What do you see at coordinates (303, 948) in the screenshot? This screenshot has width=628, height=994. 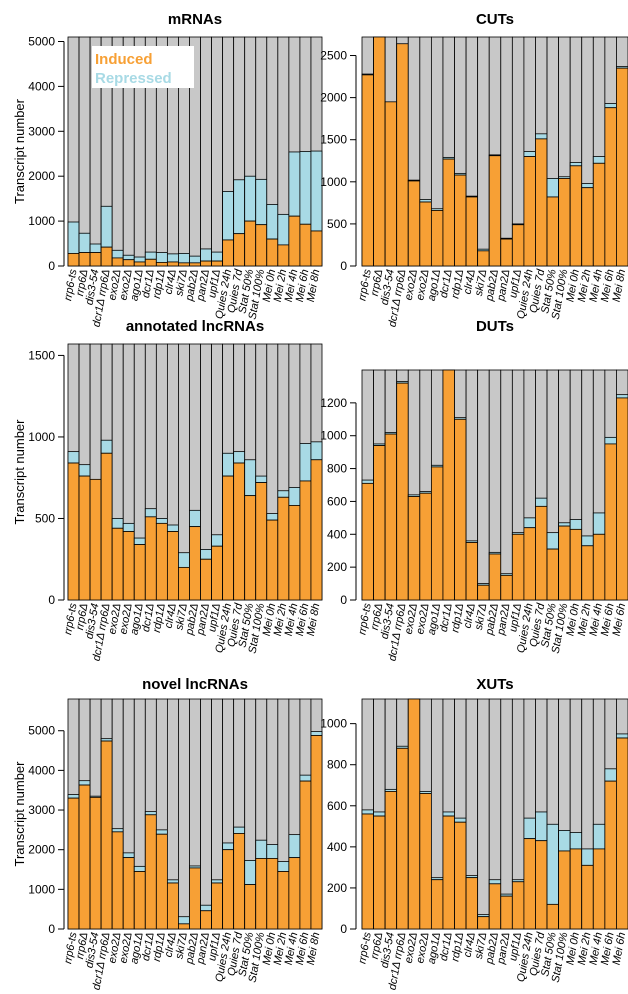 I see `category-label: Mei 6h` at bounding box center [303, 948].